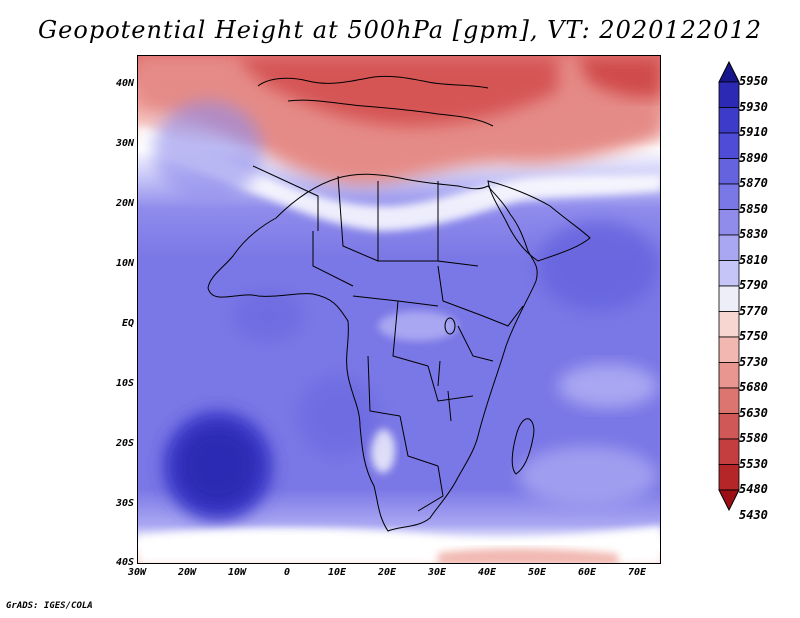 This screenshot has height=618, width=800. I want to click on lon-label-40e: 40E, so click(487, 572).